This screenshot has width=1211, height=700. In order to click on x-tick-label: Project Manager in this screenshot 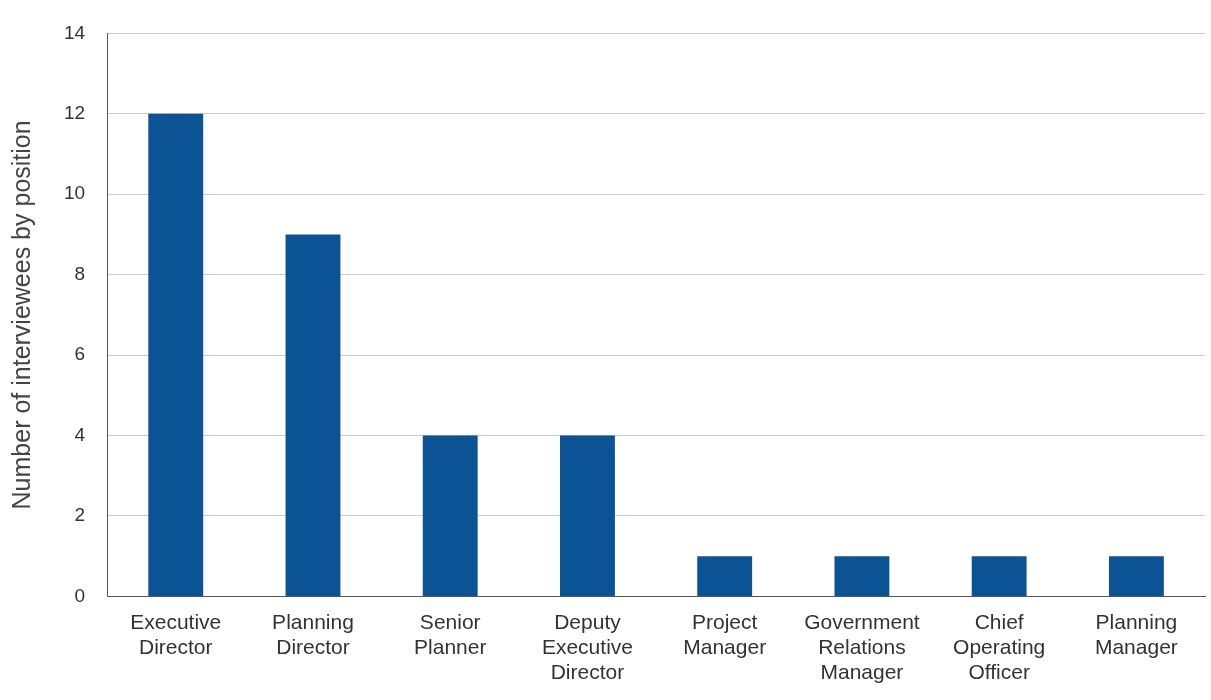, I will do `click(725, 633)`.